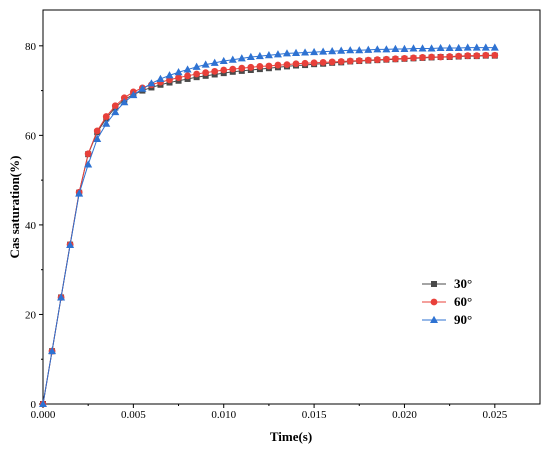  What do you see at coordinates (43, 415) in the screenshot?
I see `x-tick-label: 0.000` at bounding box center [43, 415].